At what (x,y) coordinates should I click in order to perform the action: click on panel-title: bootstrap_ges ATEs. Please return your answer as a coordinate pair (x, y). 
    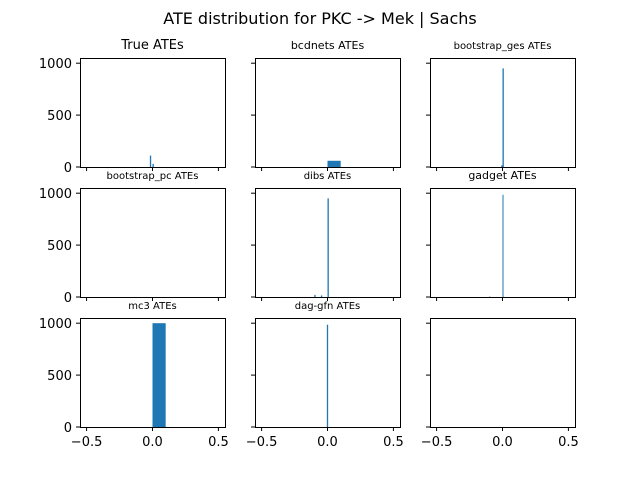
    Looking at the image, I should click on (503, 46).